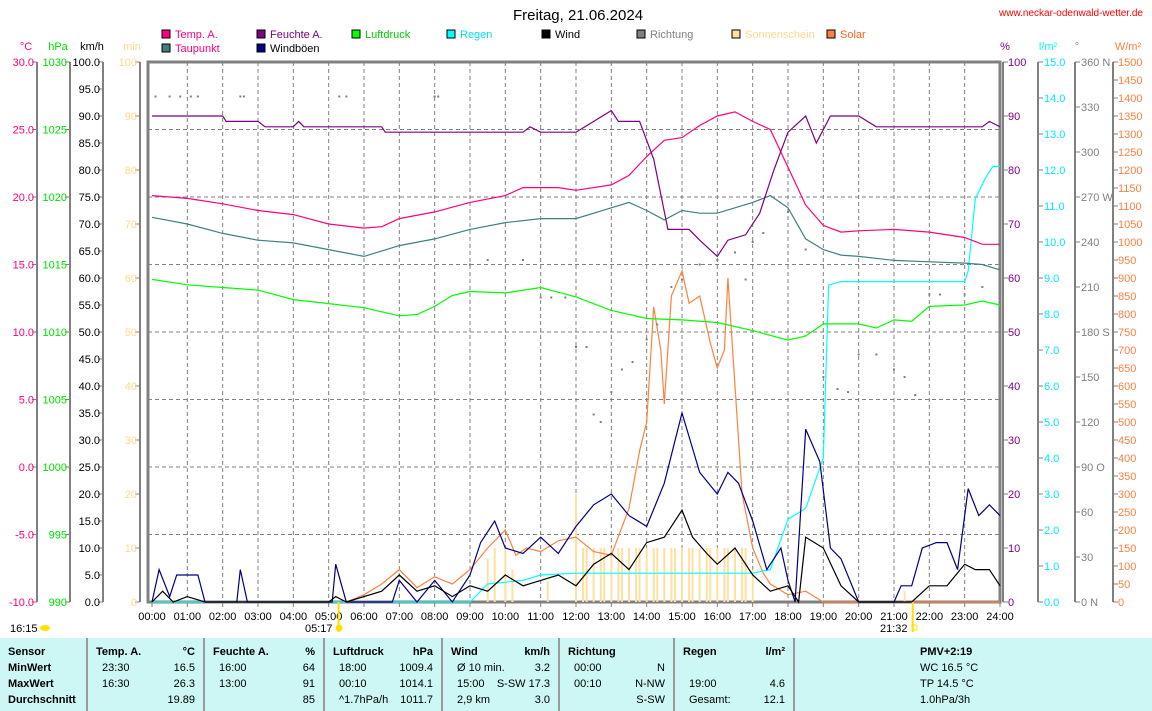  I want to click on axis-label-direction: 60, so click(1087, 513).